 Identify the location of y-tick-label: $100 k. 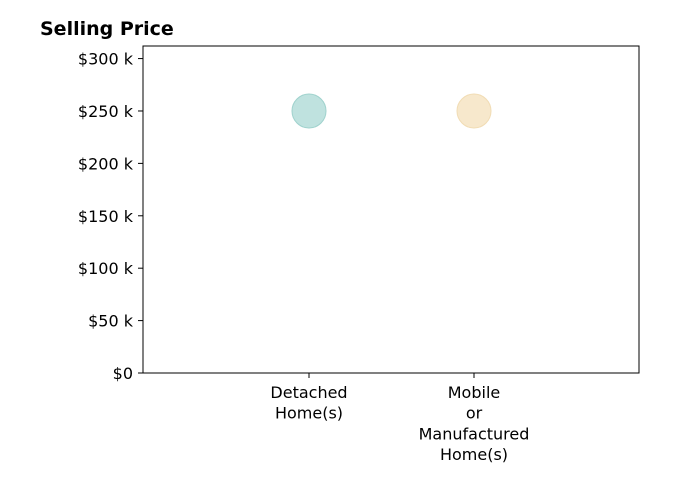
(106, 268).